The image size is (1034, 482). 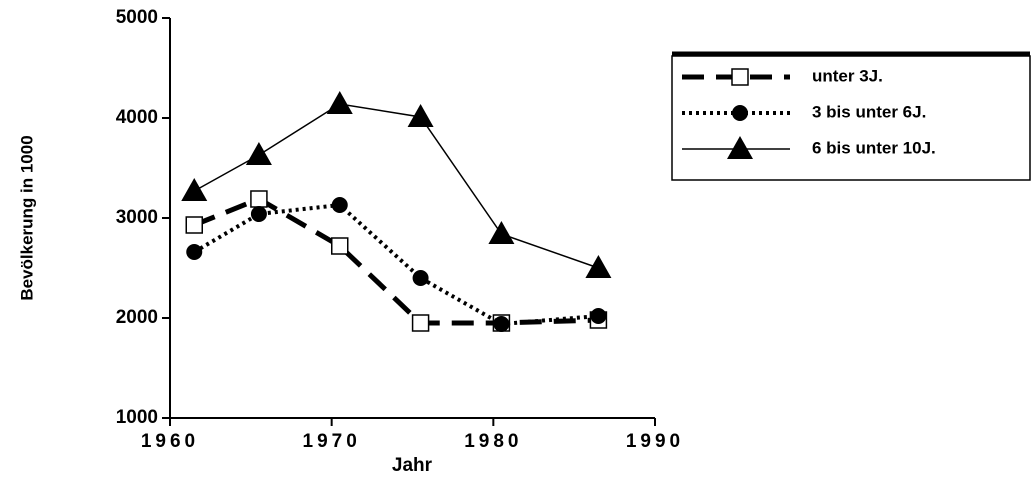 What do you see at coordinates (26, 217) in the screenshot?
I see `y-axis-label: Bevölkerung in 1000` at bounding box center [26, 217].